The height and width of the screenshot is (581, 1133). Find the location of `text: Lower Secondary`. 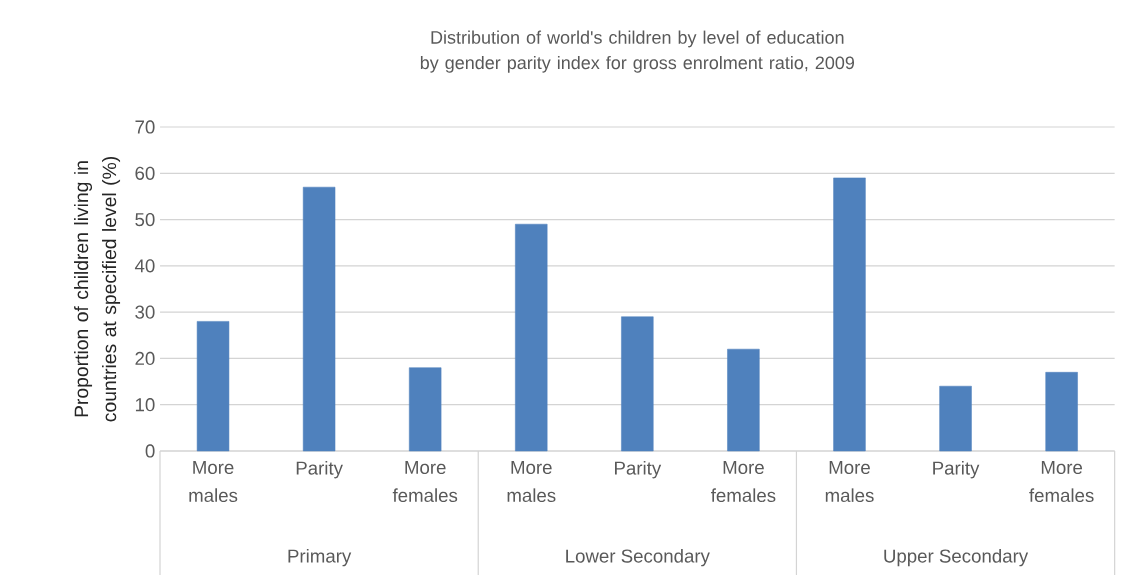

text: Lower Secondary is located at coordinates (638, 557).